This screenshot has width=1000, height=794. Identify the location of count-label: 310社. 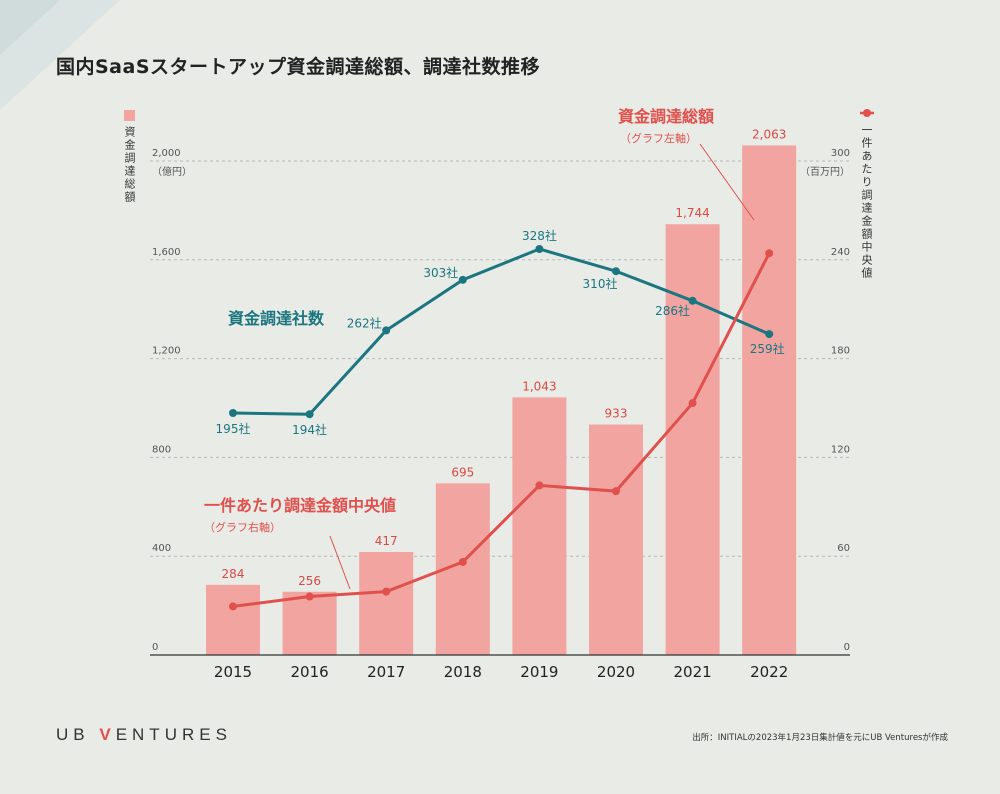
(600, 283).